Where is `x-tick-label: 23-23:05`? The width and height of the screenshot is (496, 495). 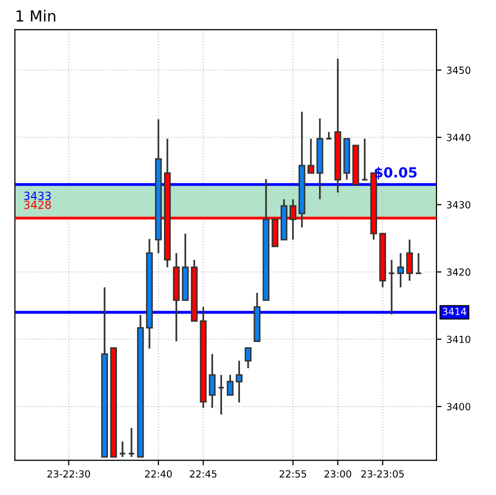
x-tick-label: 23-23:05 is located at coordinates (382, 474).